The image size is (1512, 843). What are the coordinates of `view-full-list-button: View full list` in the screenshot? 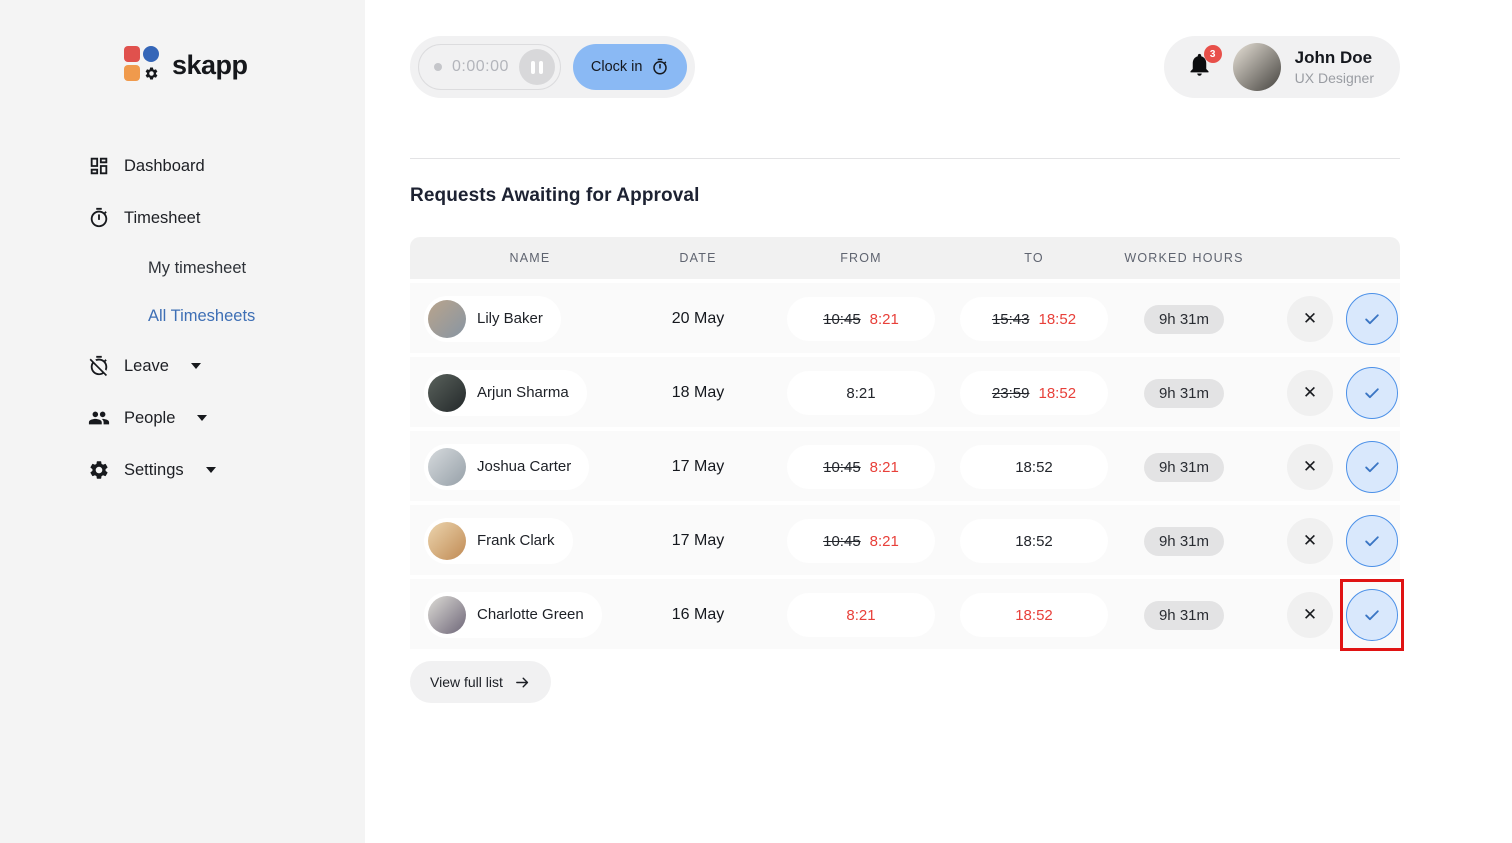 It's located at (480, 682).